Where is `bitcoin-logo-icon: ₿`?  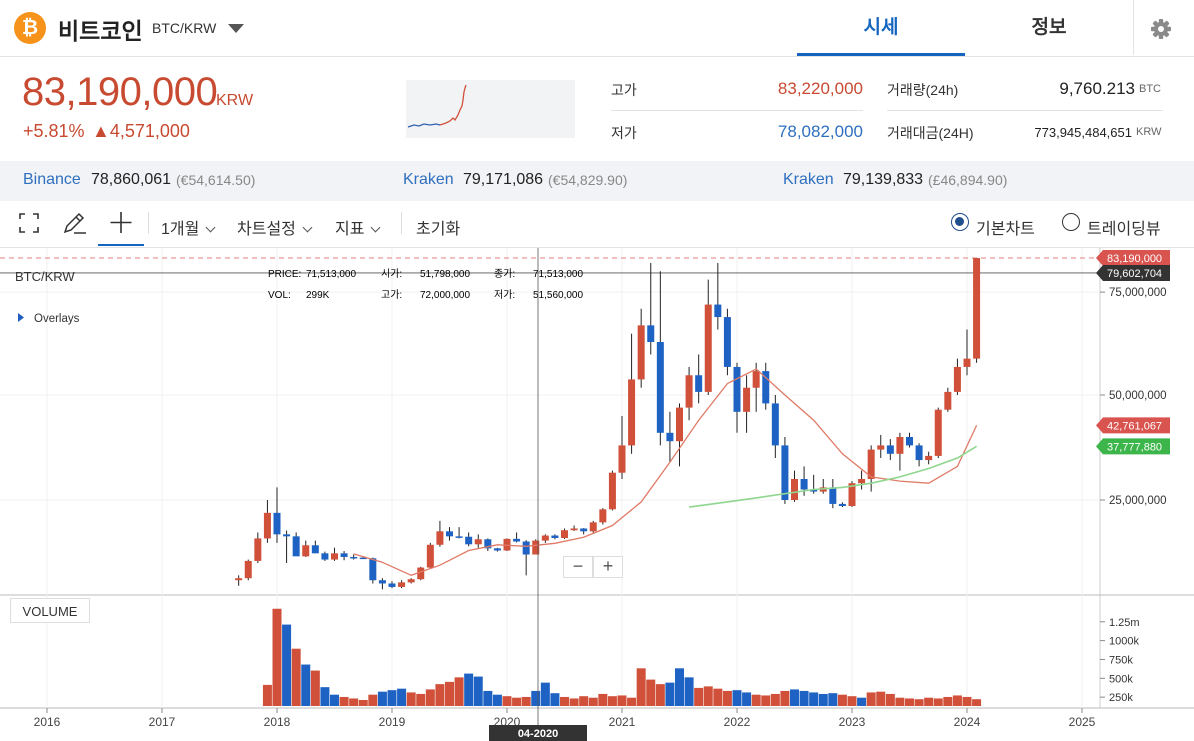 bitcoin-logo-icon: ₿ is located at coordinates (30, 28).